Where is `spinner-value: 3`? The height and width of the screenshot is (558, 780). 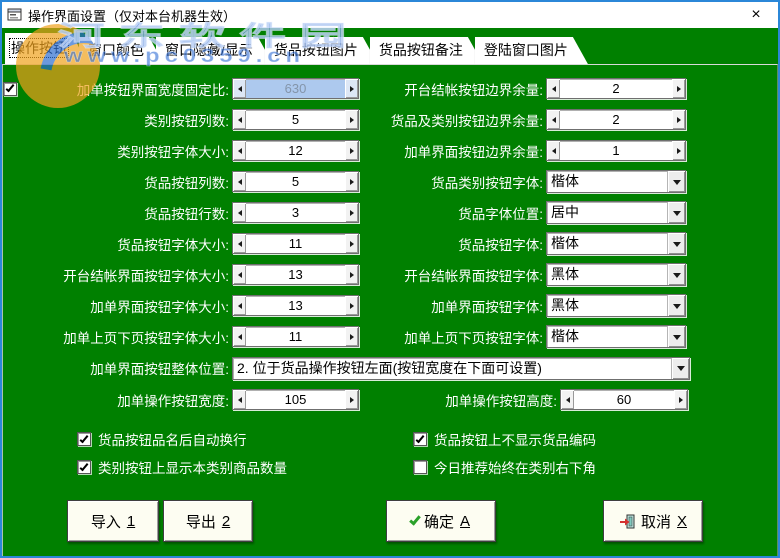 spinner-value: 3 is located at coordinates (295, 212).